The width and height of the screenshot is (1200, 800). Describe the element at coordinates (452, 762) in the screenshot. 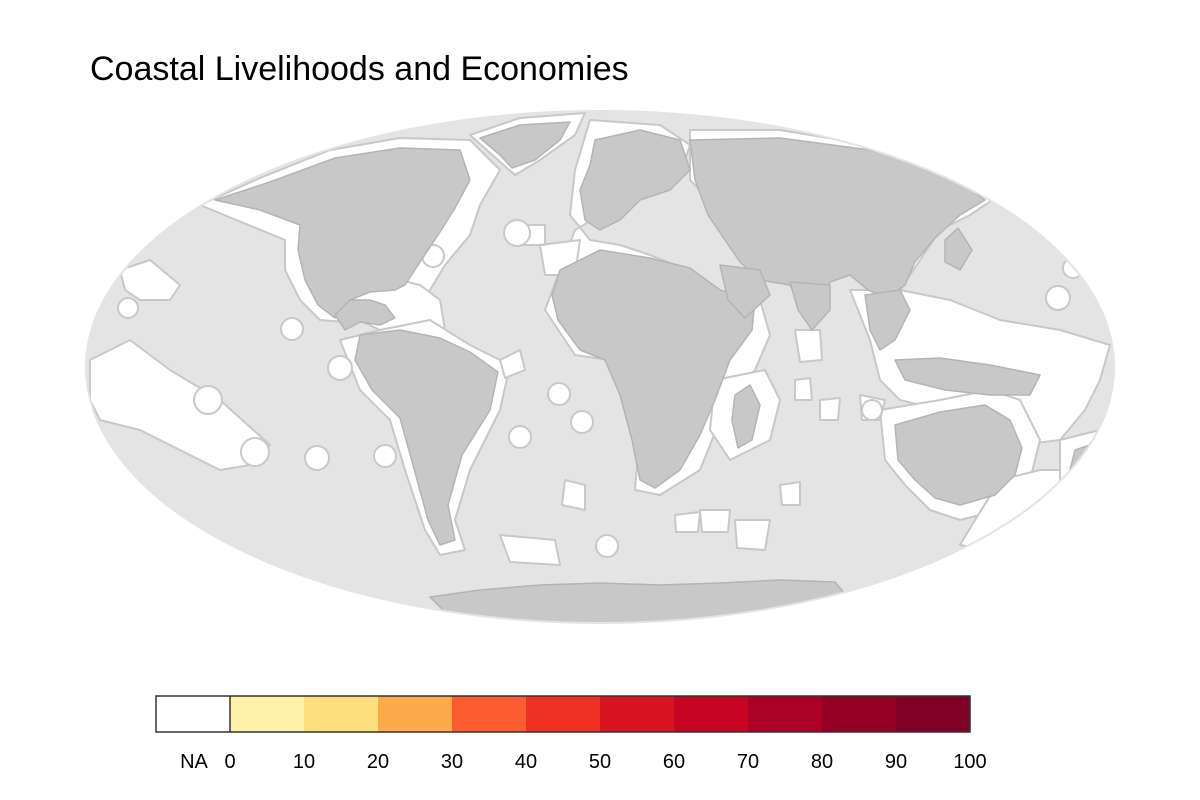

I see `legend-tick-label: 30` at that location.